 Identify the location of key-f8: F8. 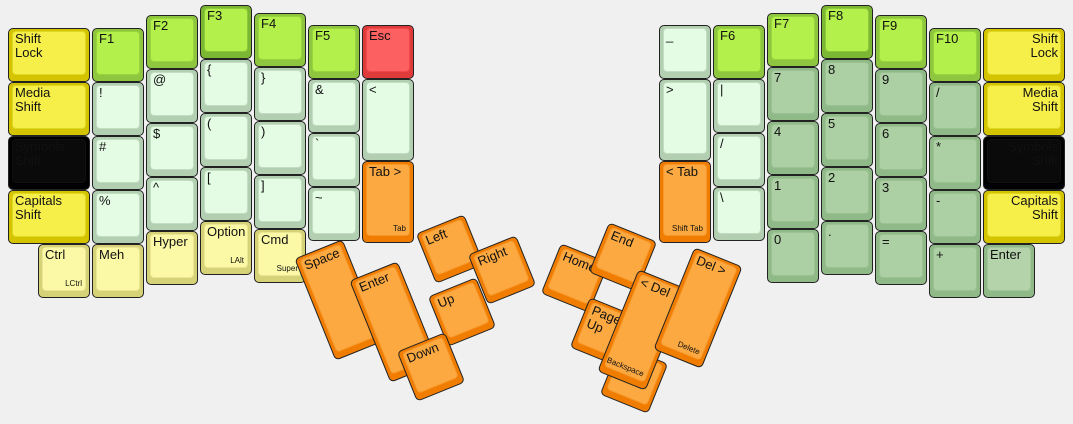
(847, 32).